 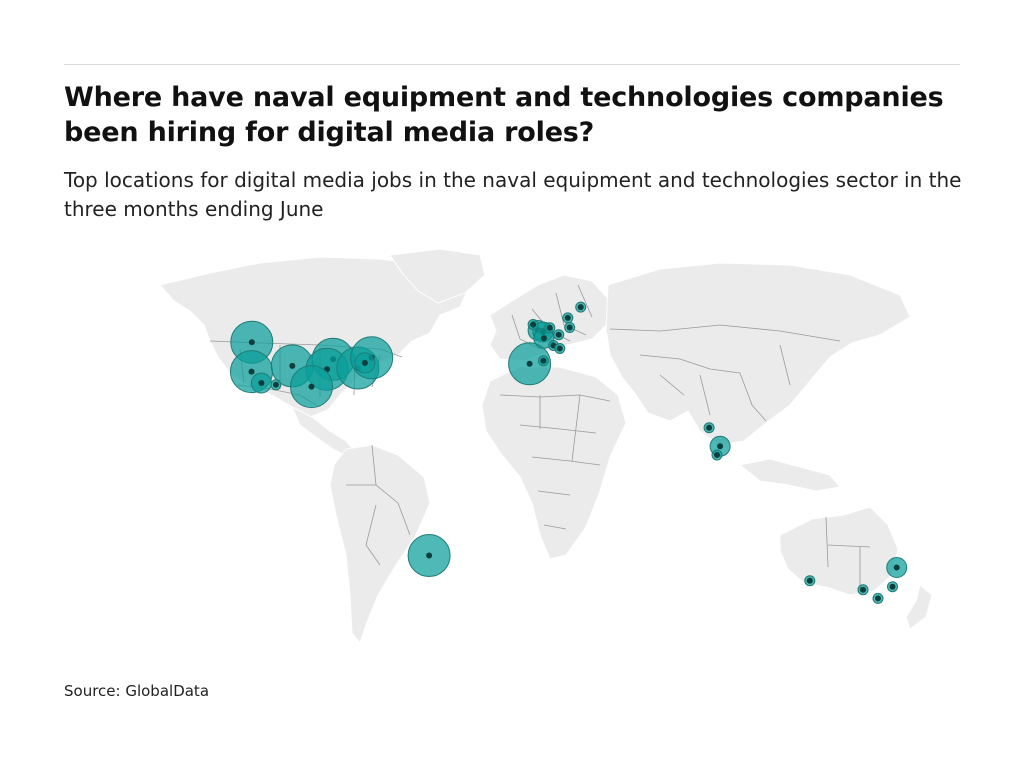 I want to click on asia-borders, so click(x=725, y=373).